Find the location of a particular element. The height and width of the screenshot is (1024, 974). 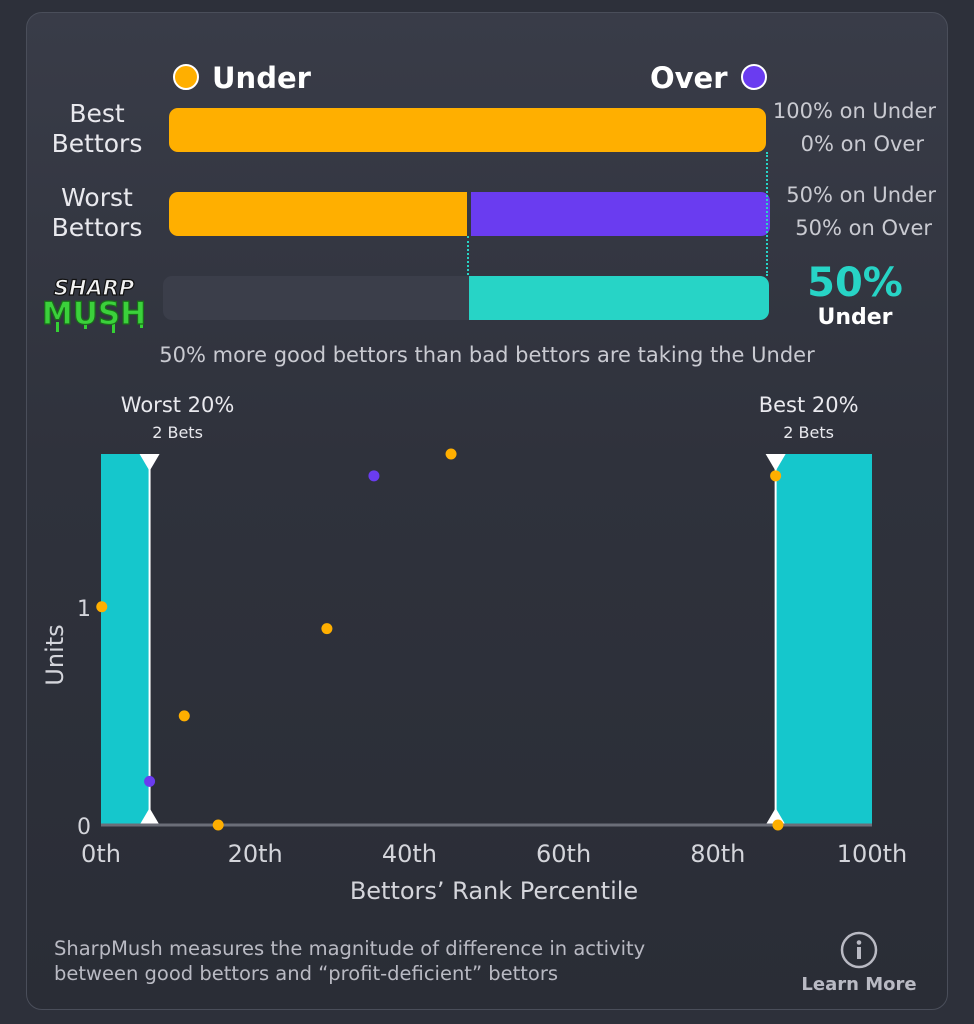

x-tick-label-5: 100th is located at coordinates (872, 854).